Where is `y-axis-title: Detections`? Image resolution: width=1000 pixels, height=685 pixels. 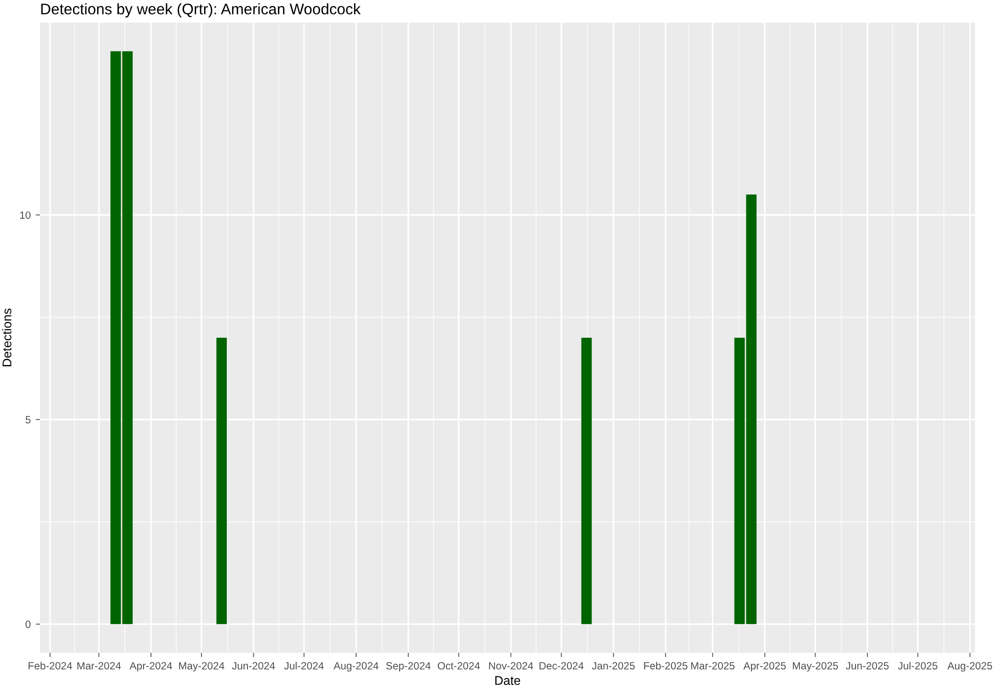
y-axis-title: Detections is located at coordinates (7, 337).